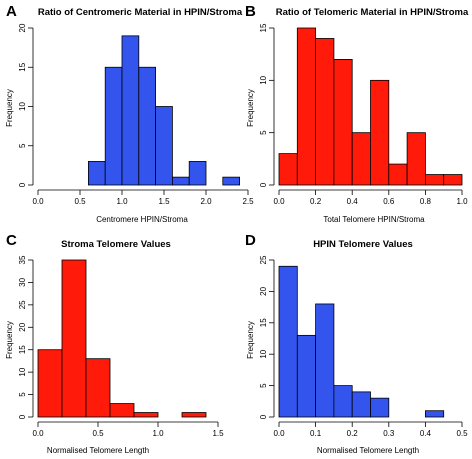 The image size is (472, 459). I want to click on panel-c-y-tick-label-4: 20, so click(22, 326).